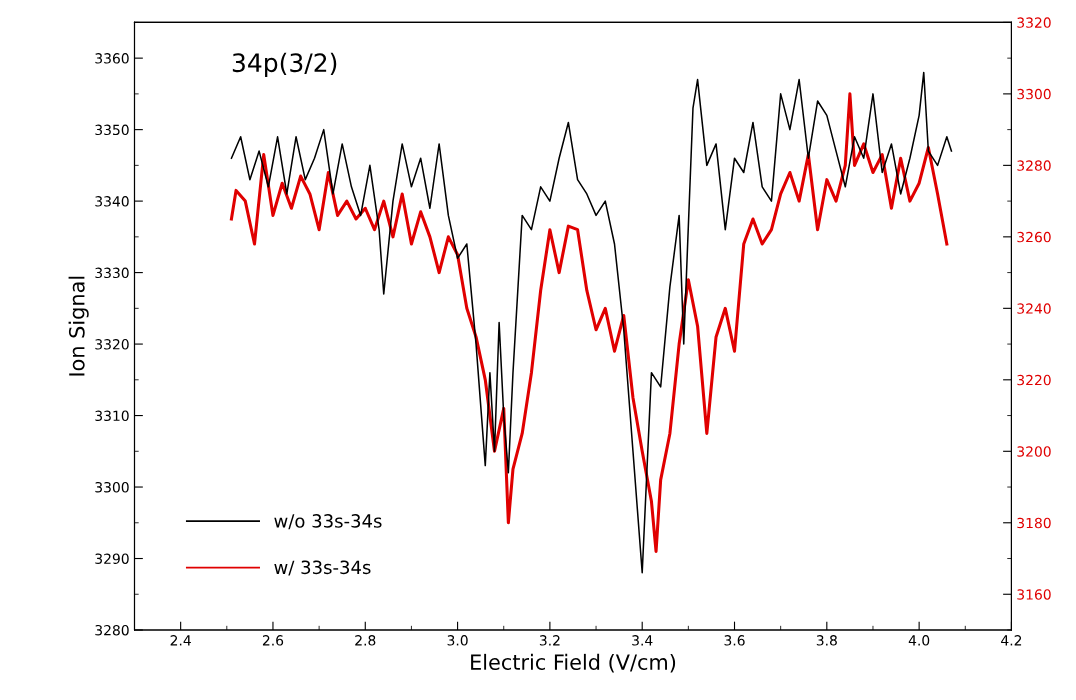 The image size is (1076, 700). What do you see at coordinates (549, 640) in the screenshot?
I see `x-tick-label: 3.2` at bounding box center [549, 640].